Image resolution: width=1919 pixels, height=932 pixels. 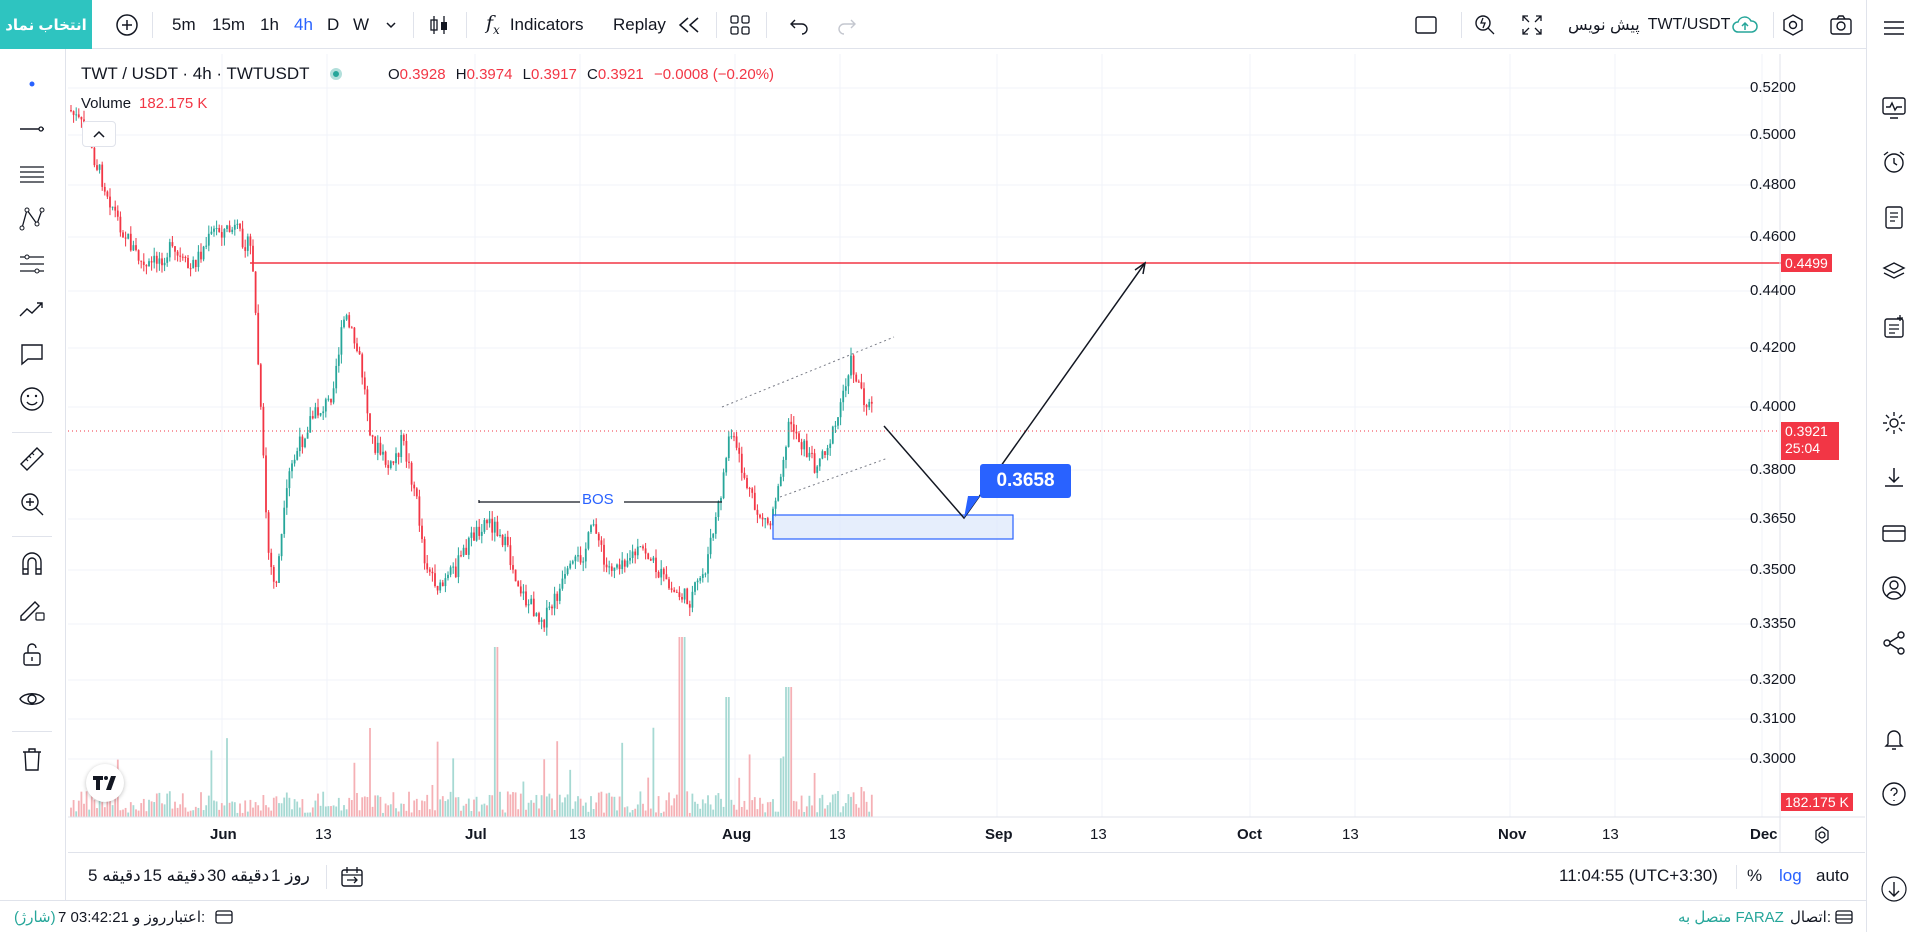 What do you see at coordinates (114, 875) in the screenshot?
I see `range-5m: 5 دقیقه` at bounding box center [114, 875].